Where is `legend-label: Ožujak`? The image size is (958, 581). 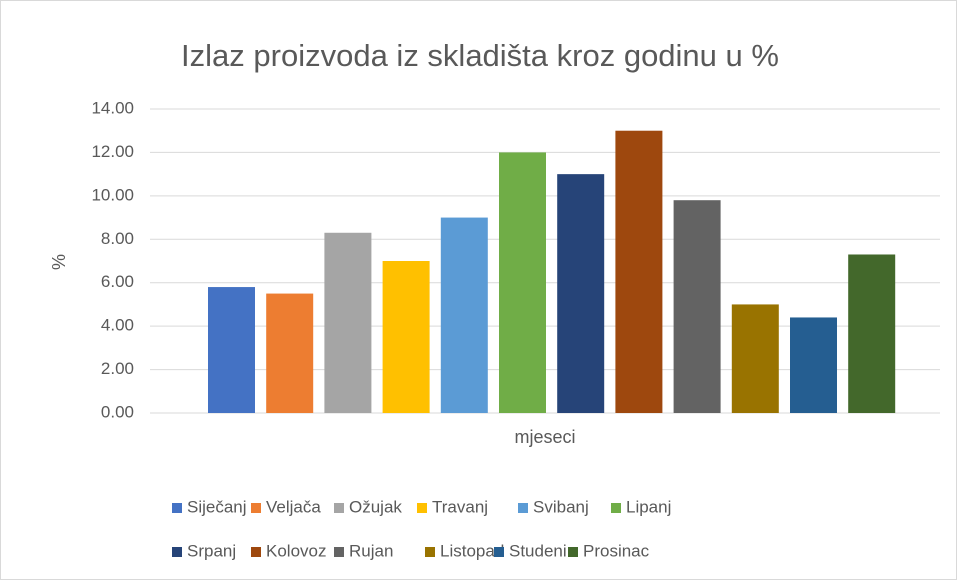
legend-label: Ožujak is located at coordinates (375, 506).